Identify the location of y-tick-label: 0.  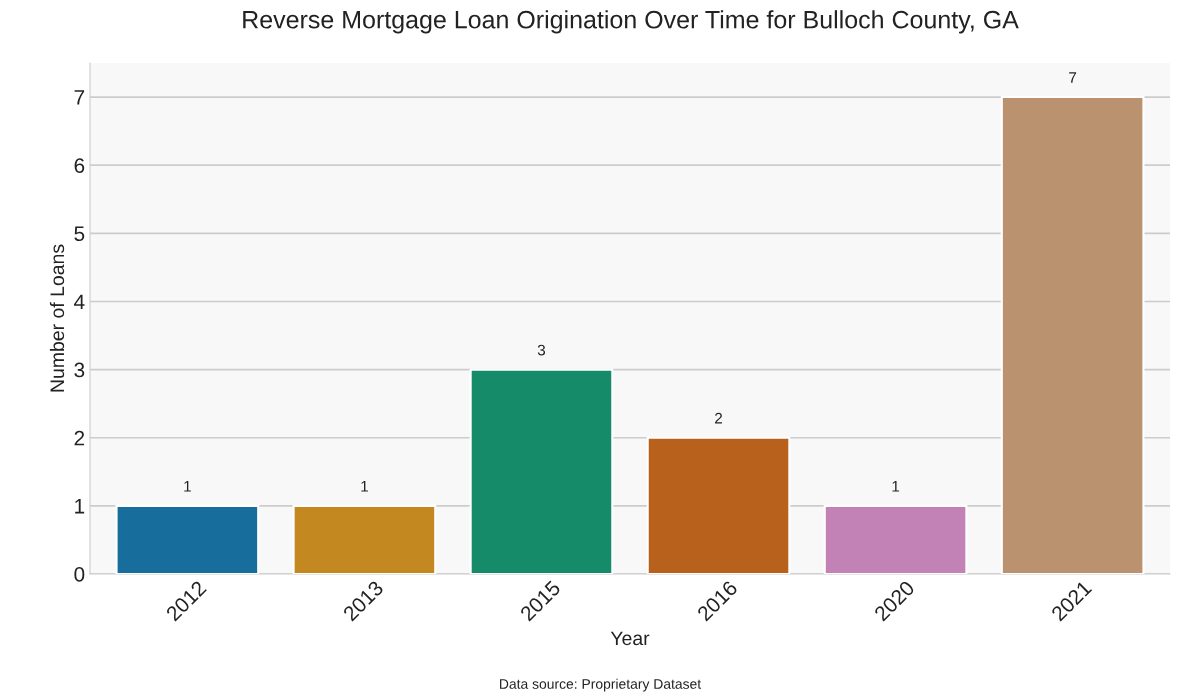
(79, 574).